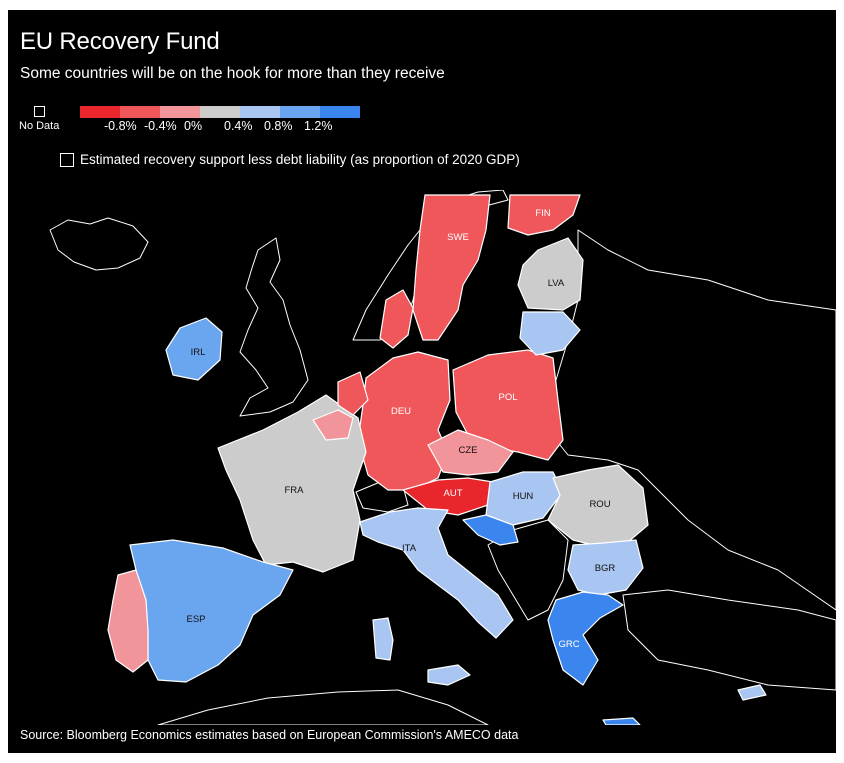 The width and height of the screenshot is (844, 763). What do you see at coordinates (451, 267) in the screenshot?
I see `country-swe` at bounding box center [451, 267].